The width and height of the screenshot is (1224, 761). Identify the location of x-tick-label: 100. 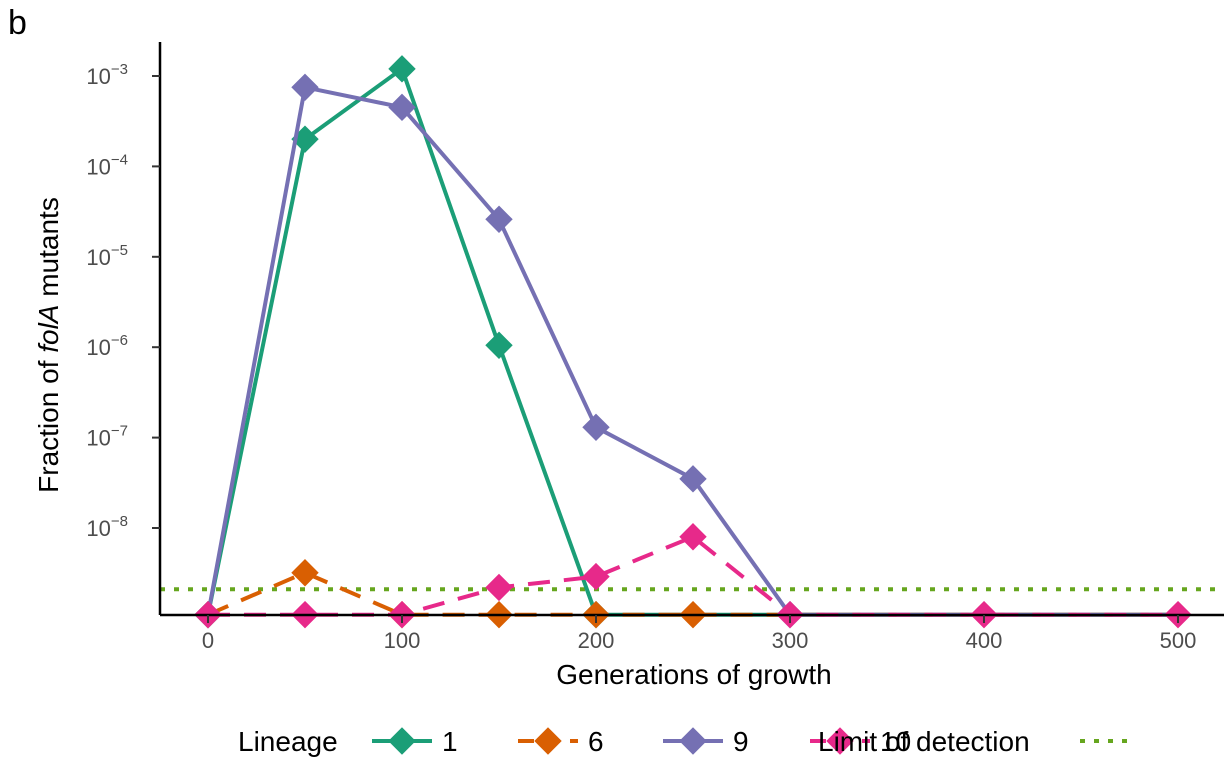
(402, 640).